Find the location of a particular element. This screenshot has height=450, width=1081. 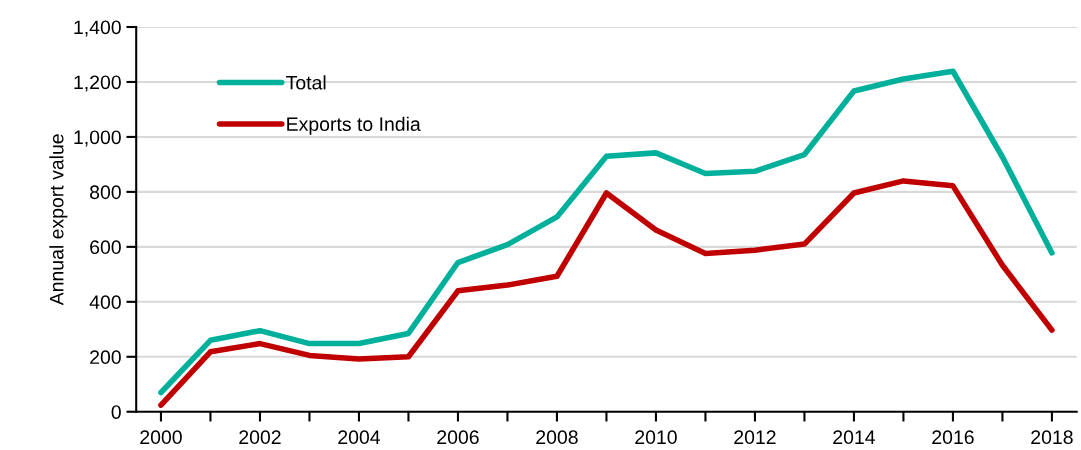

x-tick-label: 2004 is located at coordinates (359, 437).